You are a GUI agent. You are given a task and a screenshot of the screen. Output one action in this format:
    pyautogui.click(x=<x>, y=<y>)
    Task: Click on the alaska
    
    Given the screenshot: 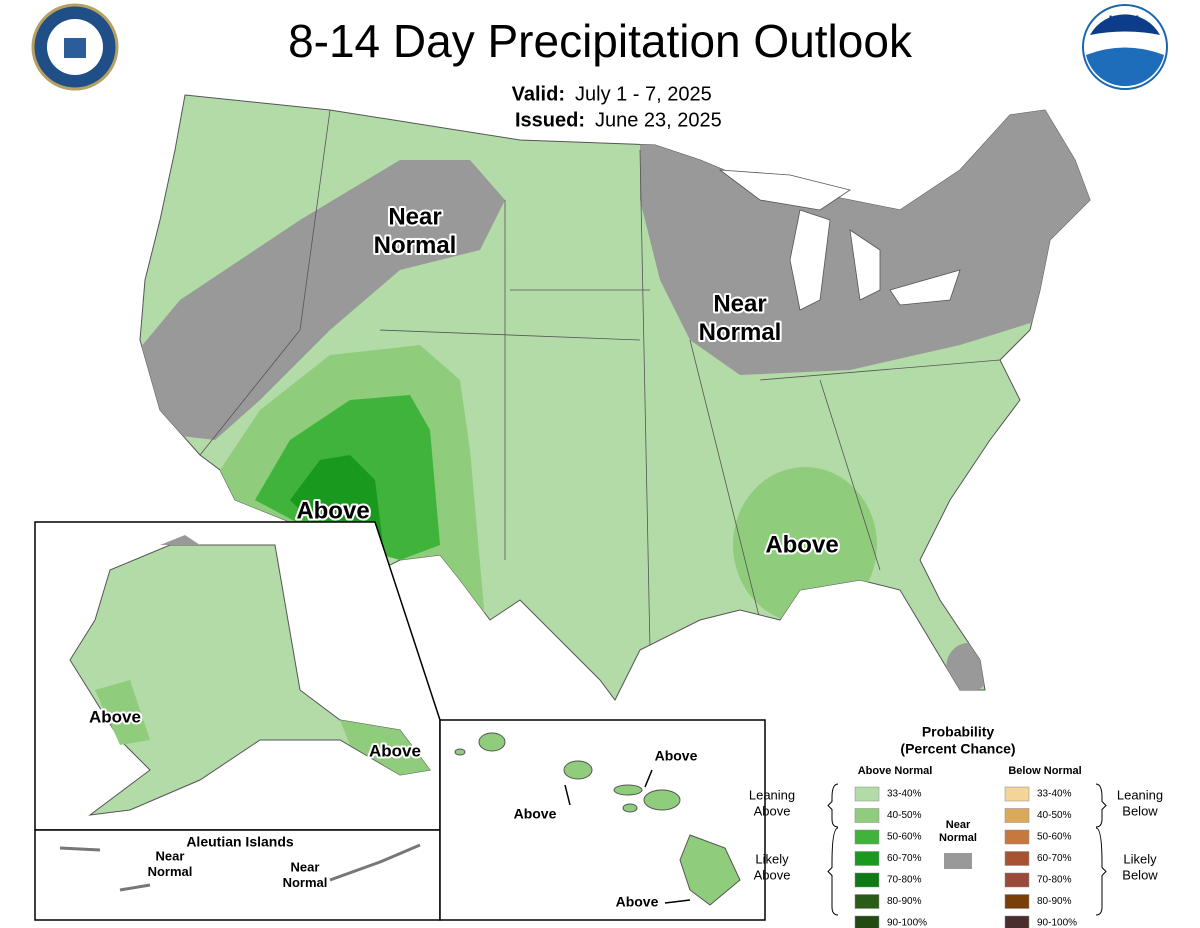 What is the action you would take?
    pyautogui.click(x=250, y=680)
    